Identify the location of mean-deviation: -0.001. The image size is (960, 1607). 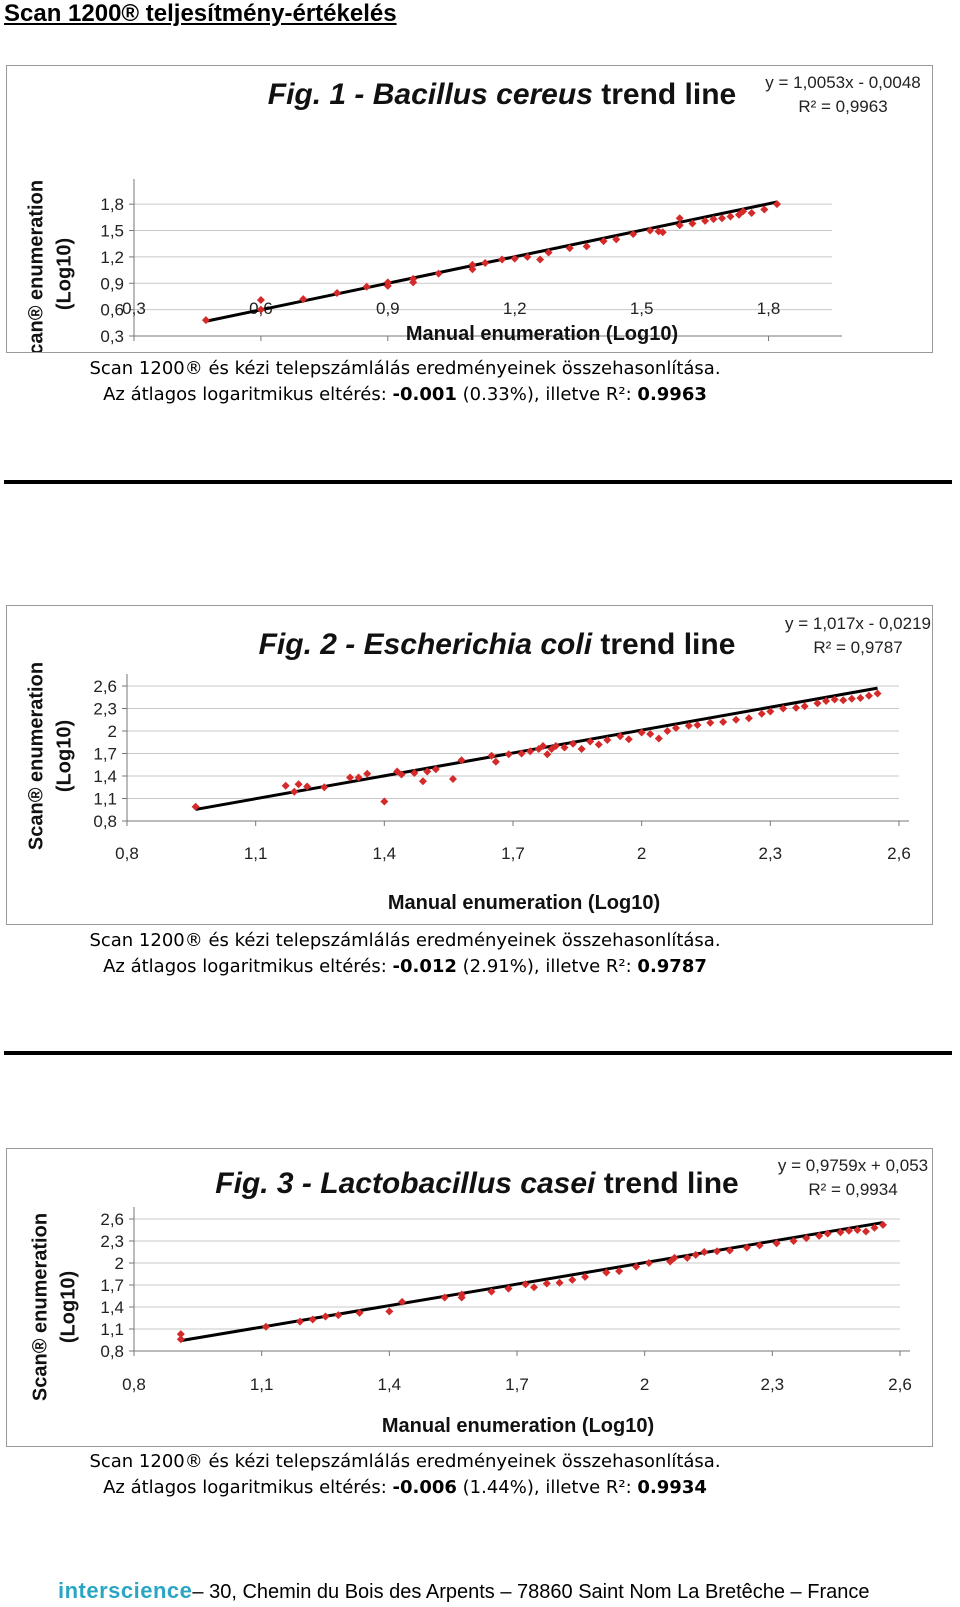
(424, 394).